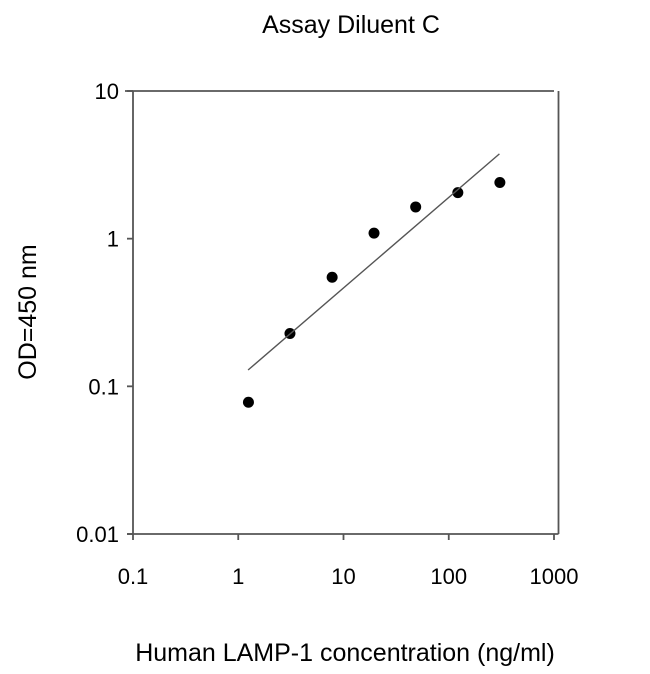 The height and width of the screenshot is (674, 650). What do you see at coordinates (113, 239) in the screenshot?
I see `y-tick-label: 1` at bounding box center [113, 239].